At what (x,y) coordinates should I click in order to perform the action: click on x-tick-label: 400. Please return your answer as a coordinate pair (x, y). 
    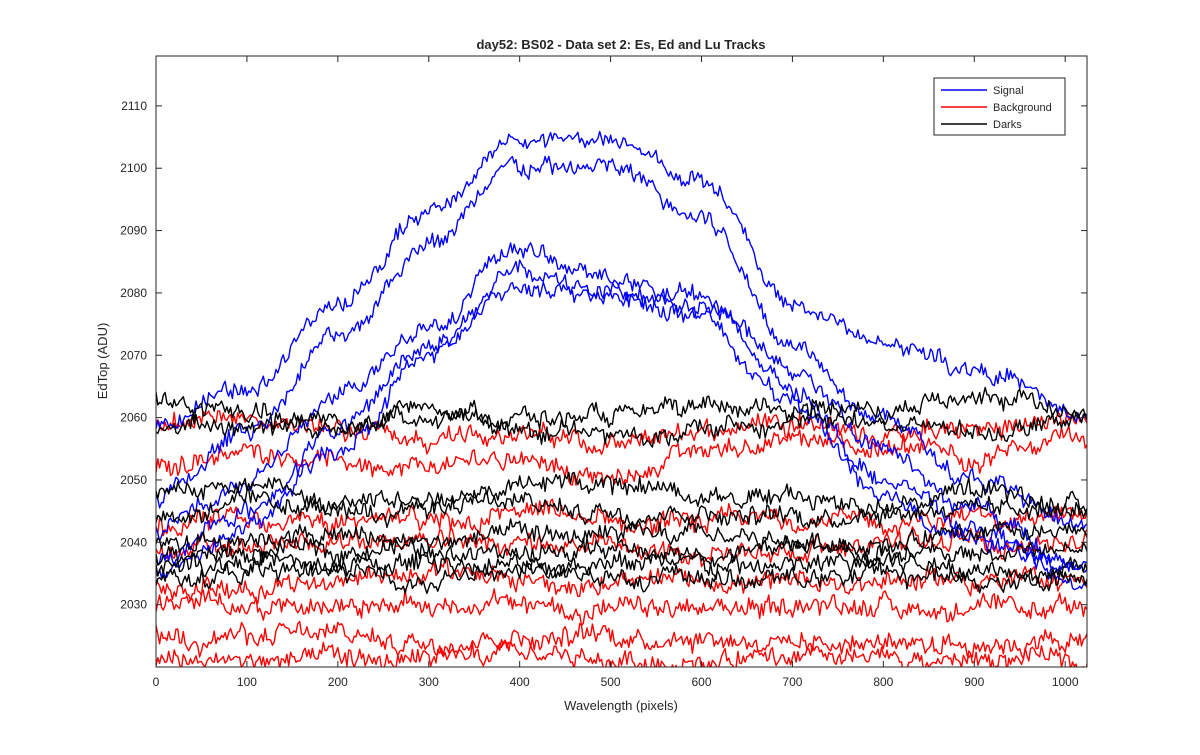
    Looking at the image, I should click on (520, 682).